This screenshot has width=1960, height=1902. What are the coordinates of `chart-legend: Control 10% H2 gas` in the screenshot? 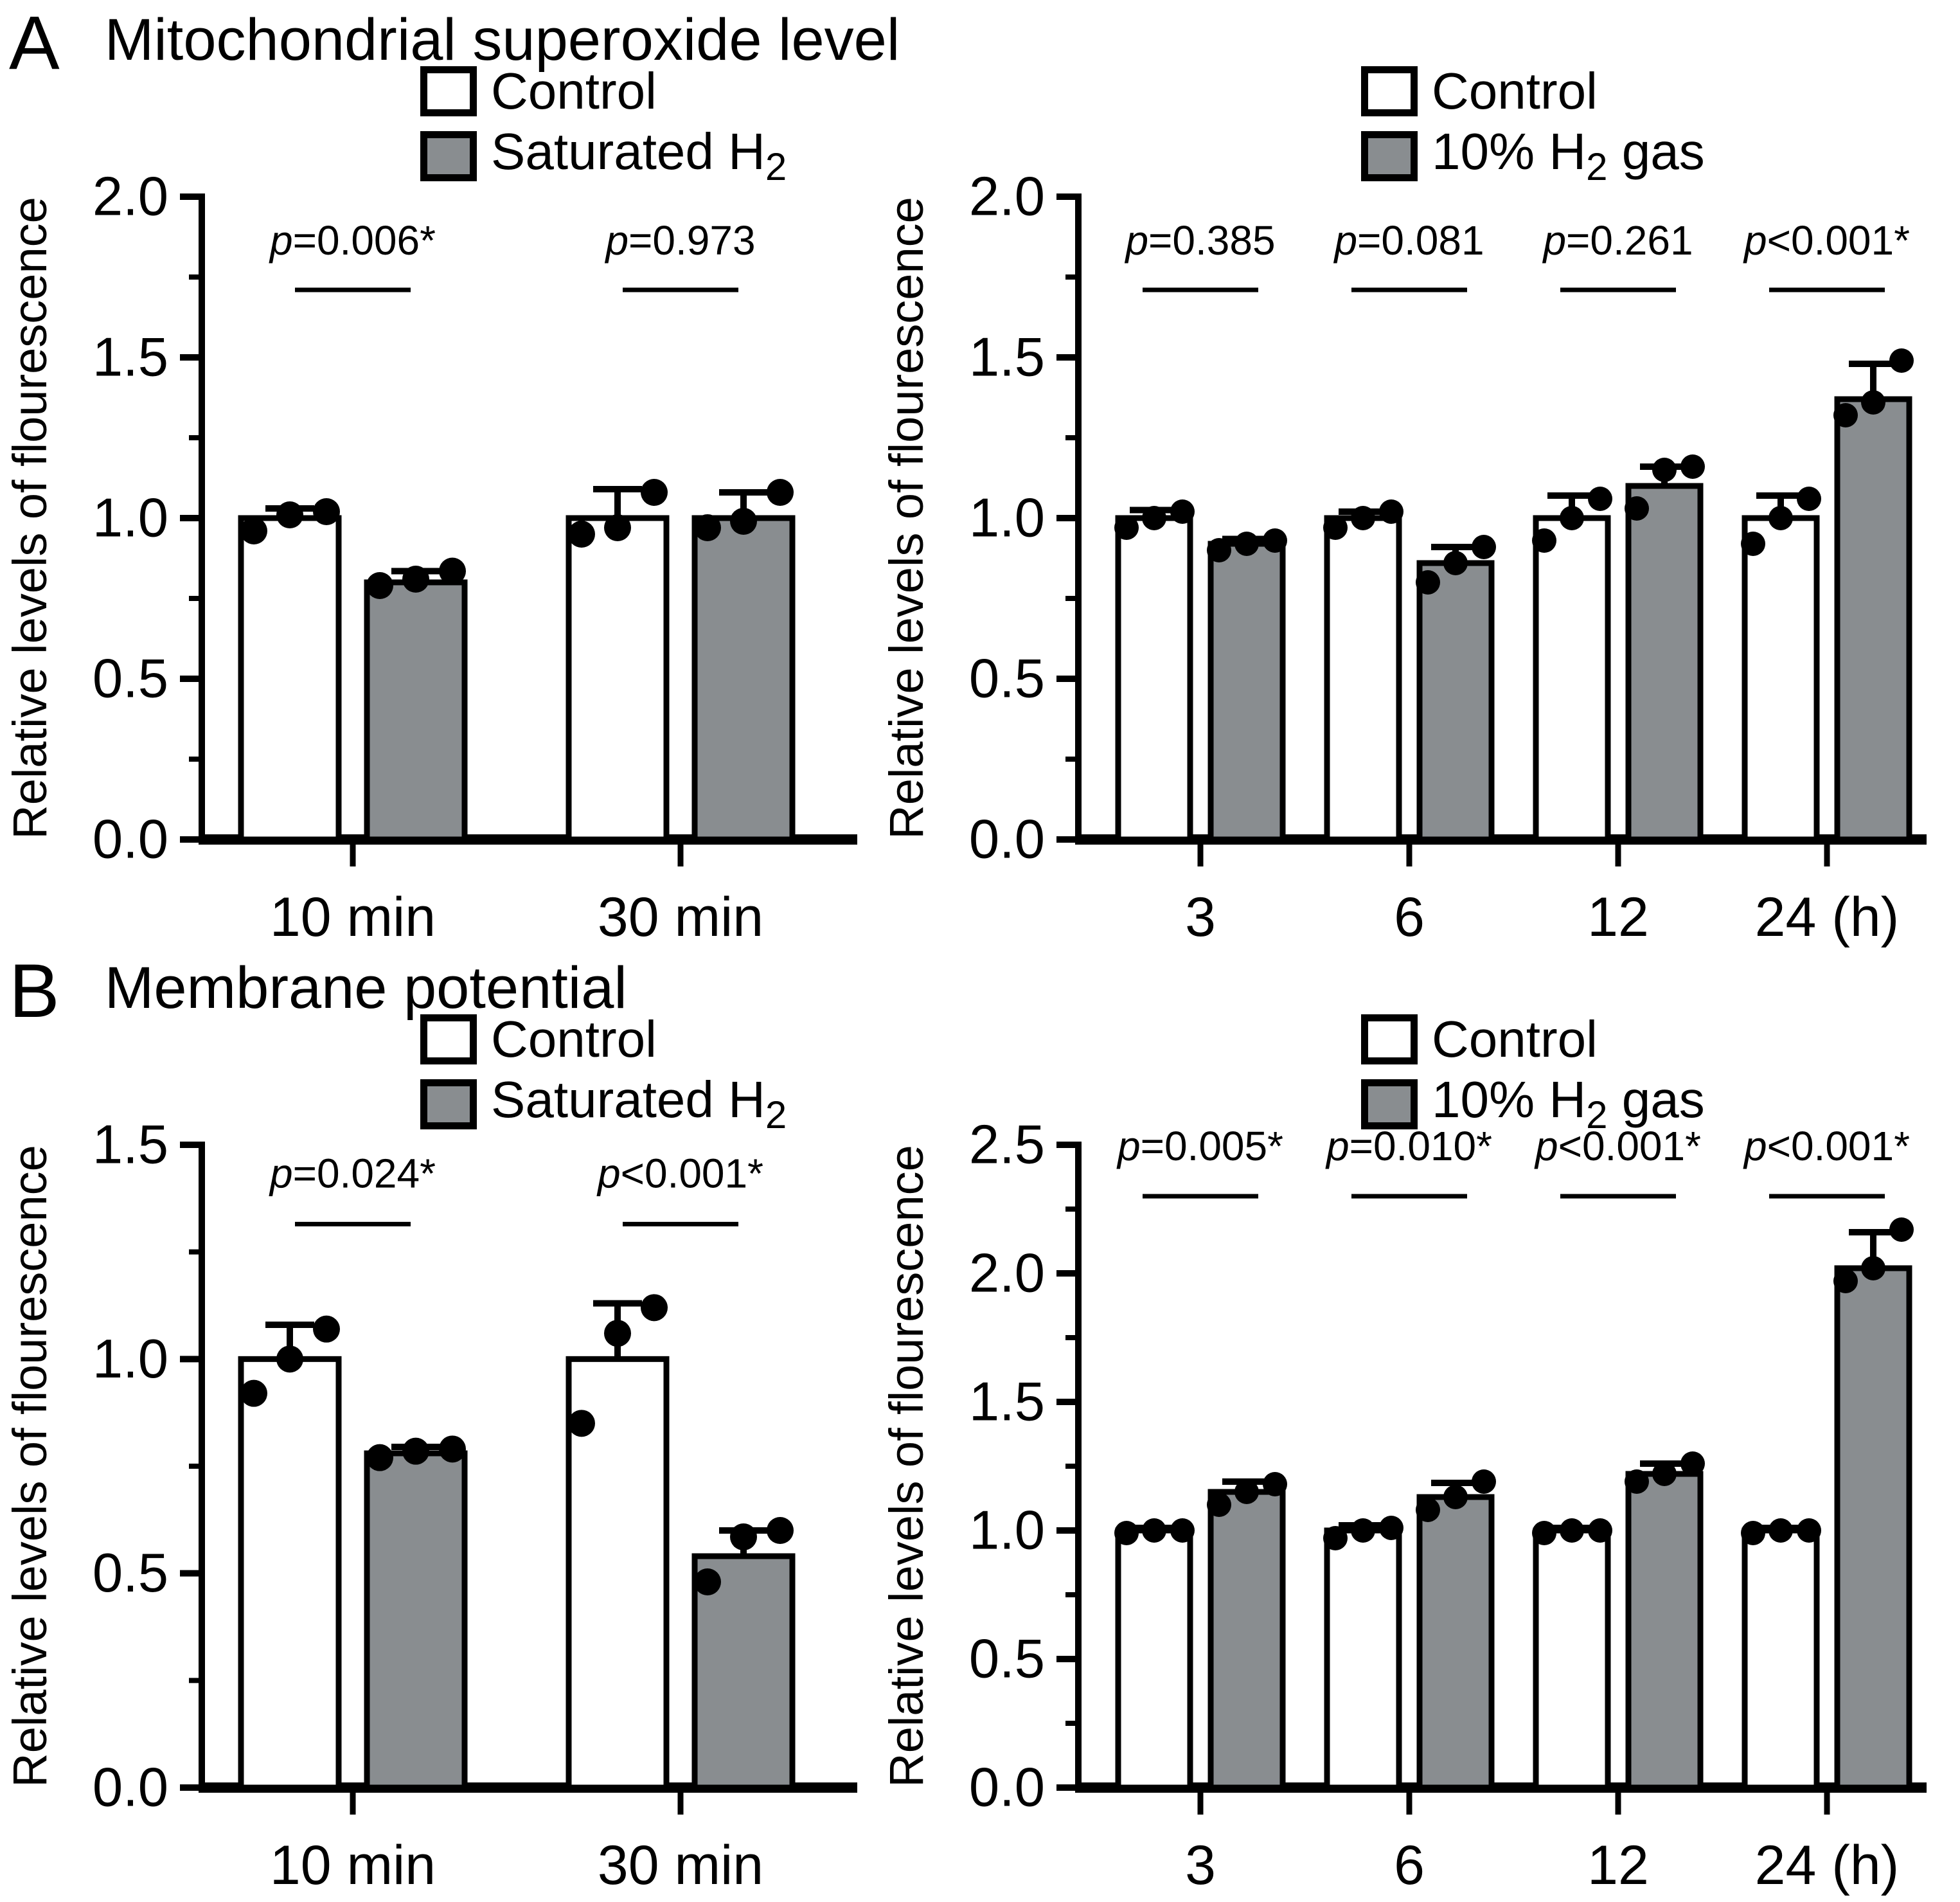 It's located at (1533, 1074).